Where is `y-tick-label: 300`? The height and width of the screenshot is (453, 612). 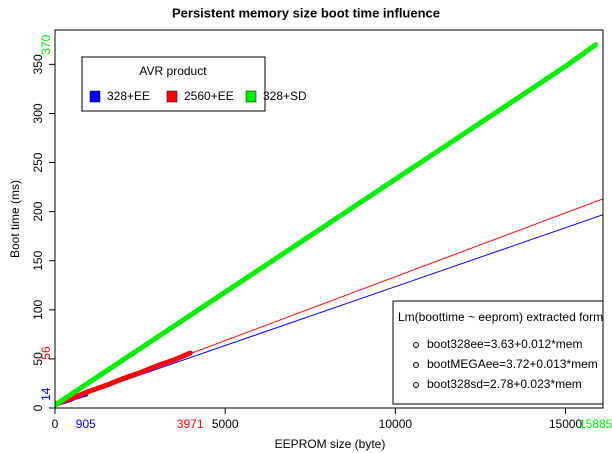
y-tick-label: 300 is located at coordinates (38, 113).